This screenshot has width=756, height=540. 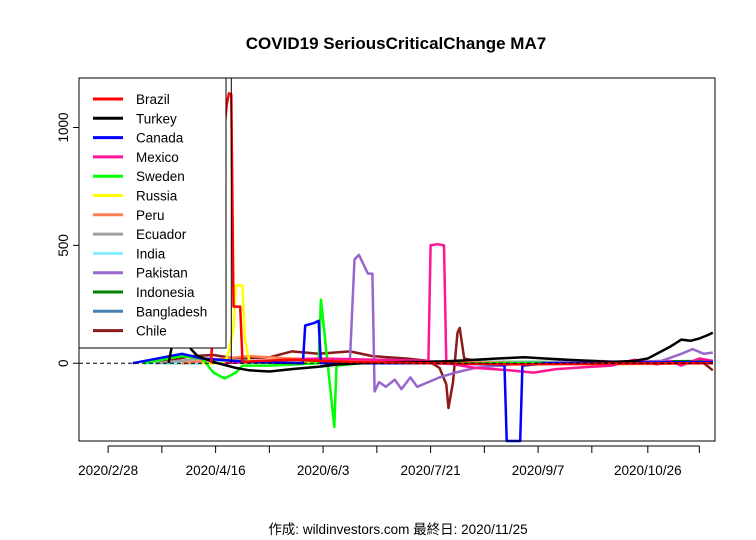 What do you see at coordinates (63, 245) in the screenshot?
I see `y-tick-label: 500` at bounding box center [63, 245].